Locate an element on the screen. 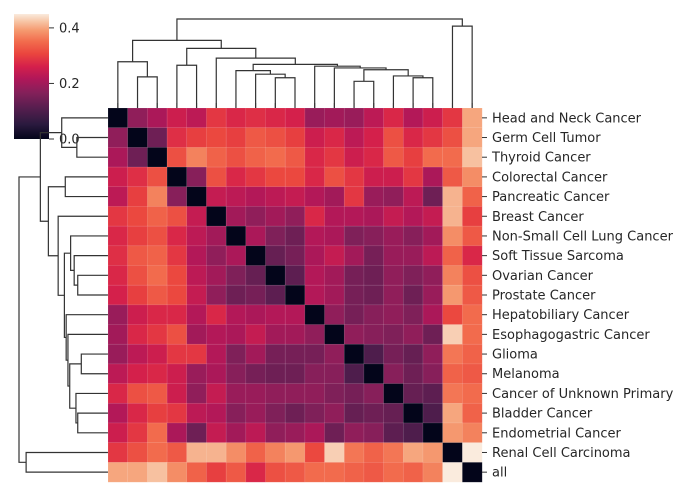 This screenshot has height=490, width=700. row-label: Ovarian Cancer is located at coordinates (543, 276).